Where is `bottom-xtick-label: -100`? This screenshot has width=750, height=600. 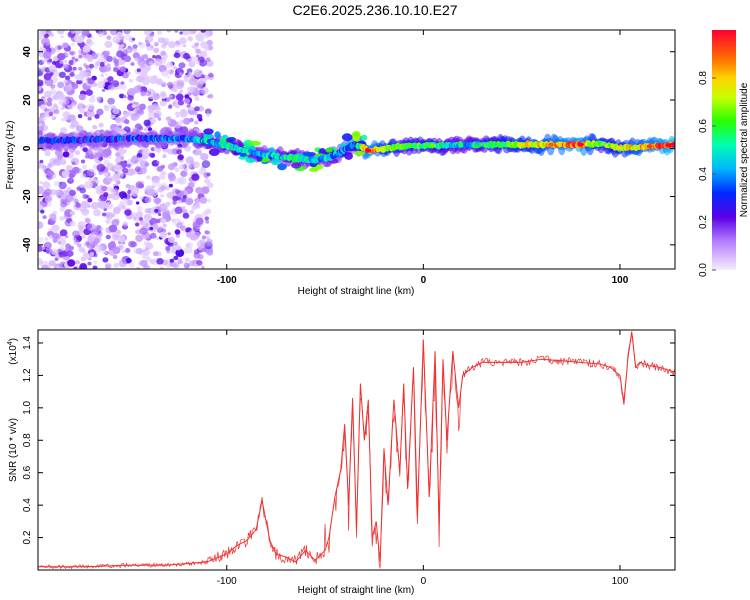 bottom-xtick-label: -100 is located at coordinates (227, 581).